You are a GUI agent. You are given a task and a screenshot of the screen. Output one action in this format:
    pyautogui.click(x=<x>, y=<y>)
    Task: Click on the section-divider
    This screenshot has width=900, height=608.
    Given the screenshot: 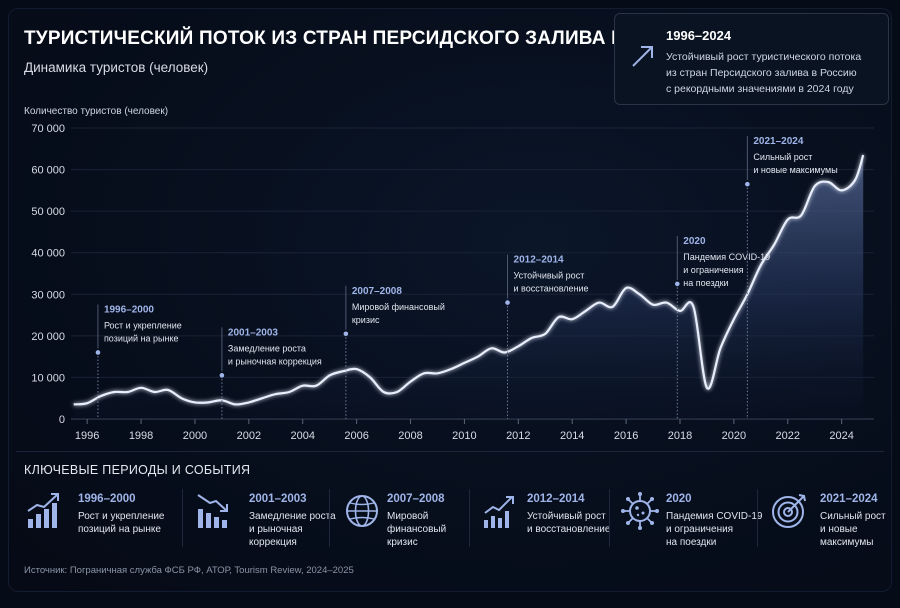 What is the action you would take?
    pyautogui.click(x=450, y=451)
    